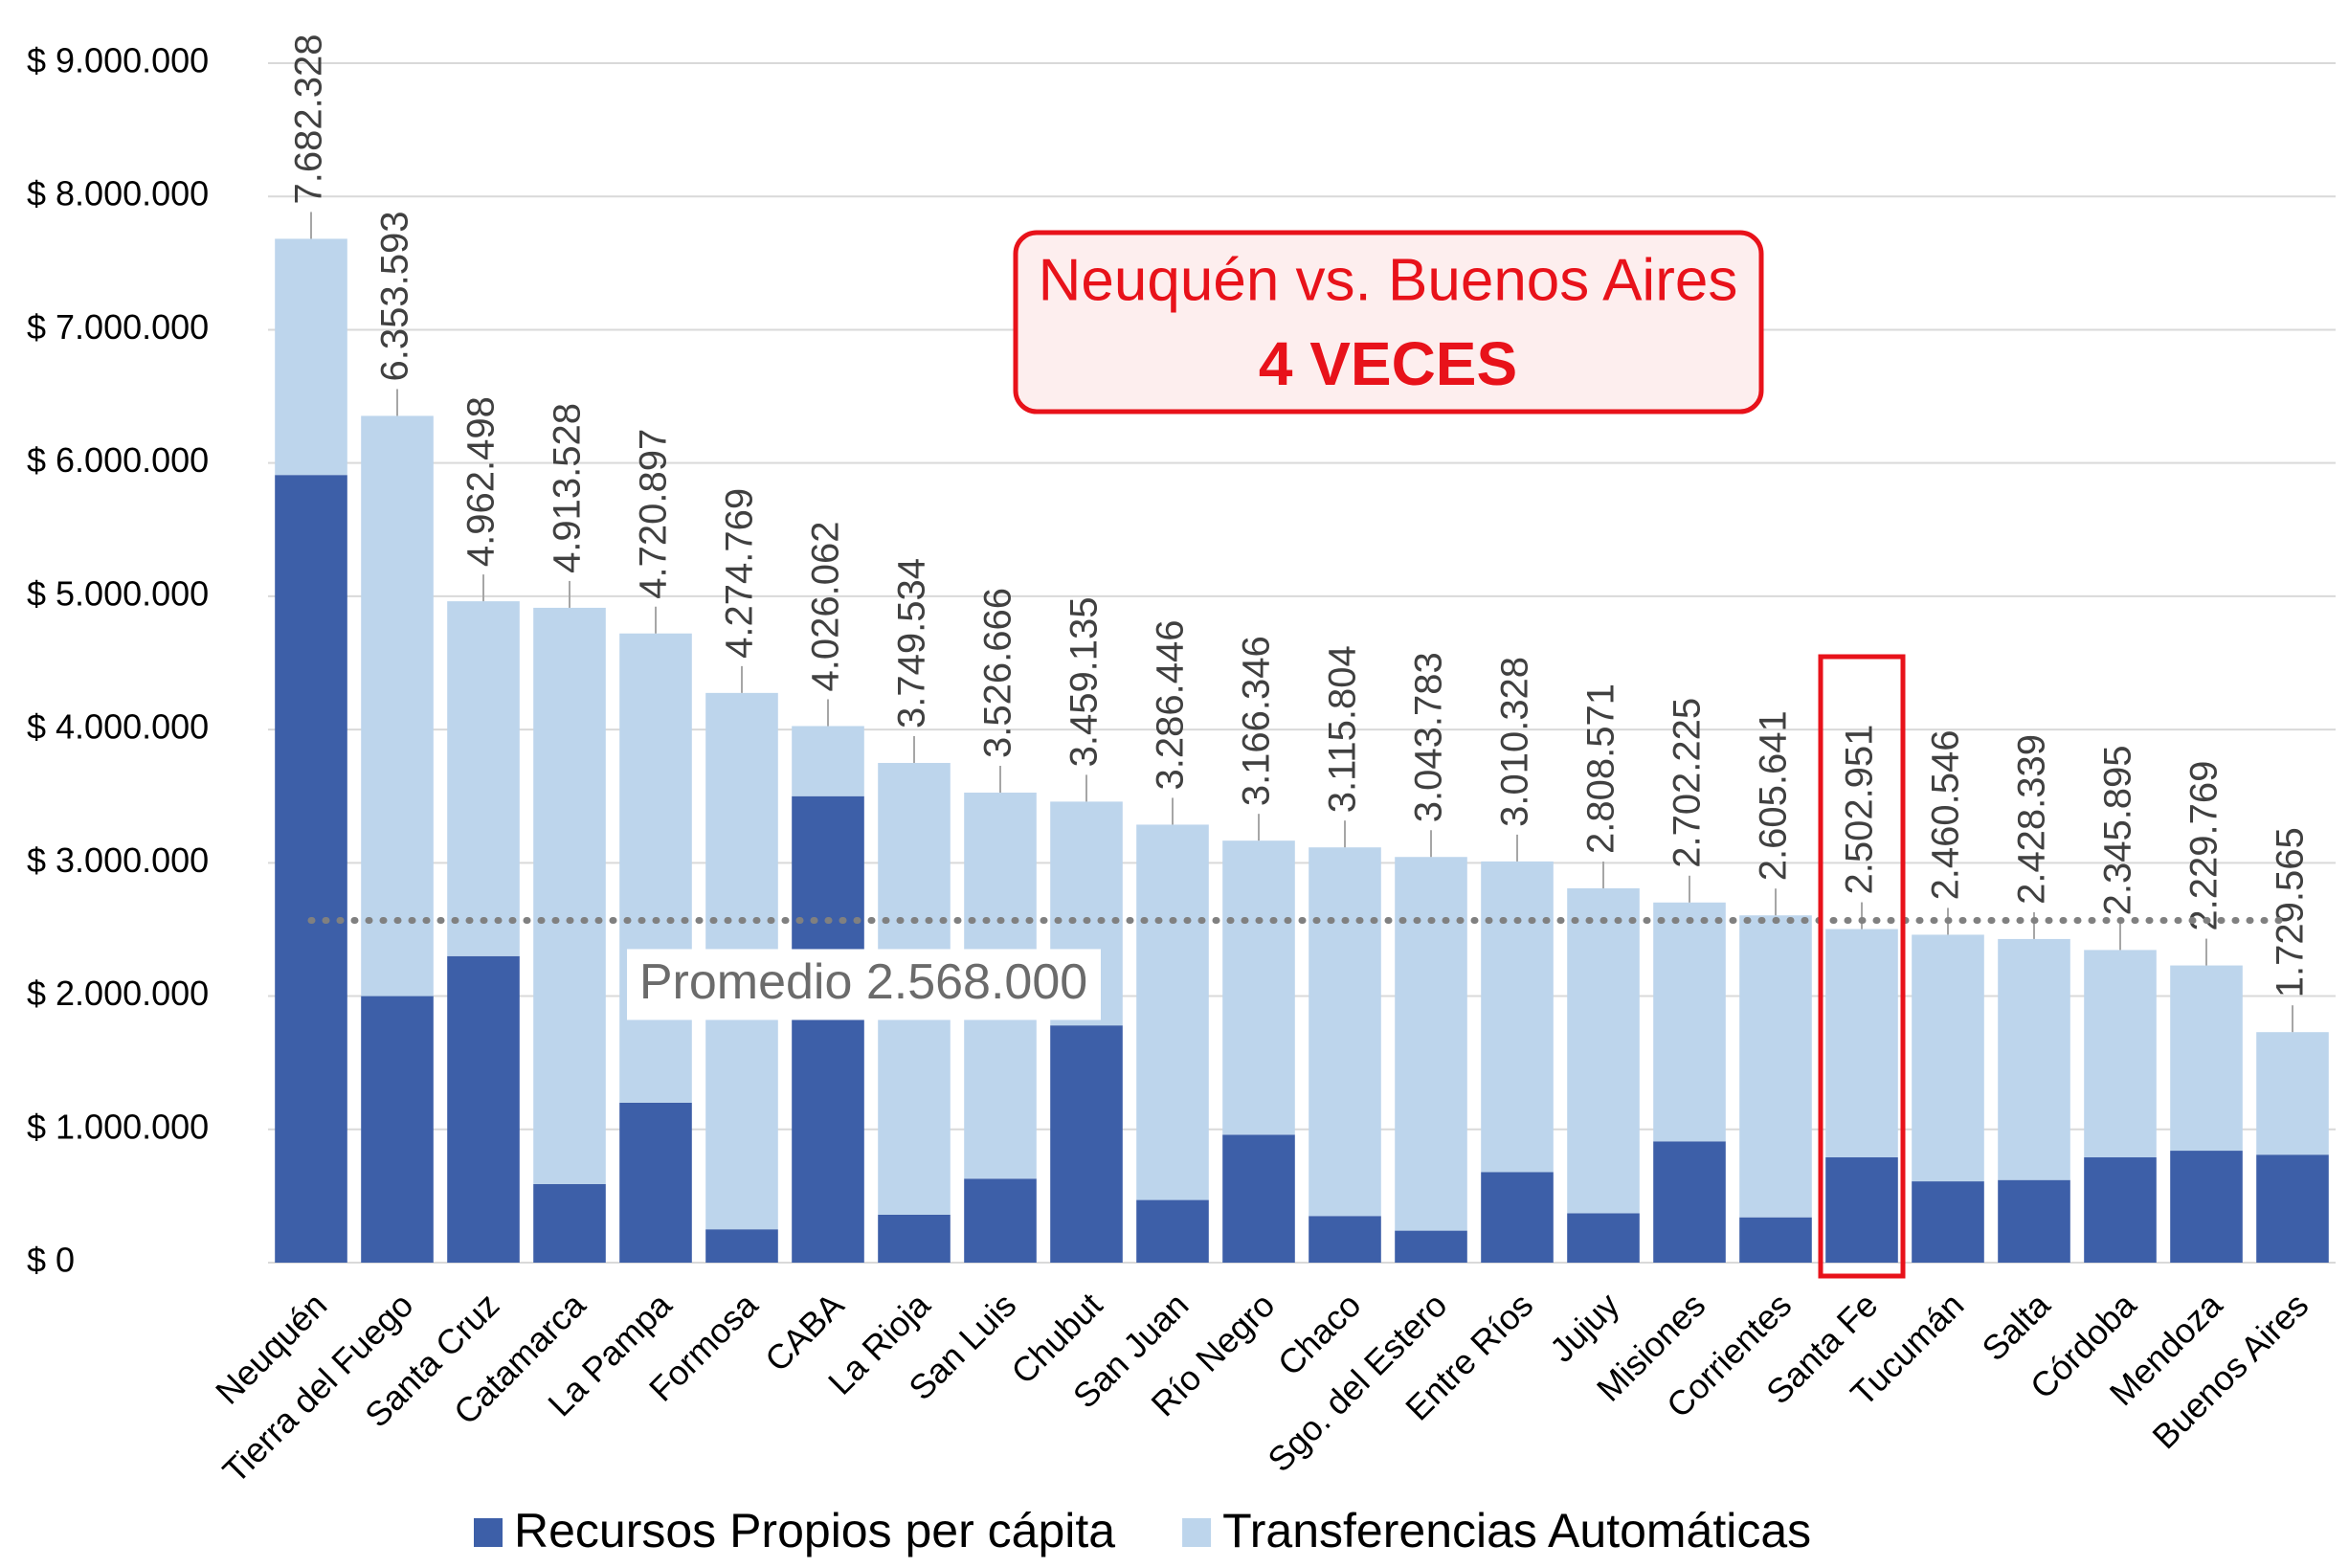  Describe the element at coordinates (118, 193) in the screenshot. I see `y-tick-label: $ 8.000.000` at that location.